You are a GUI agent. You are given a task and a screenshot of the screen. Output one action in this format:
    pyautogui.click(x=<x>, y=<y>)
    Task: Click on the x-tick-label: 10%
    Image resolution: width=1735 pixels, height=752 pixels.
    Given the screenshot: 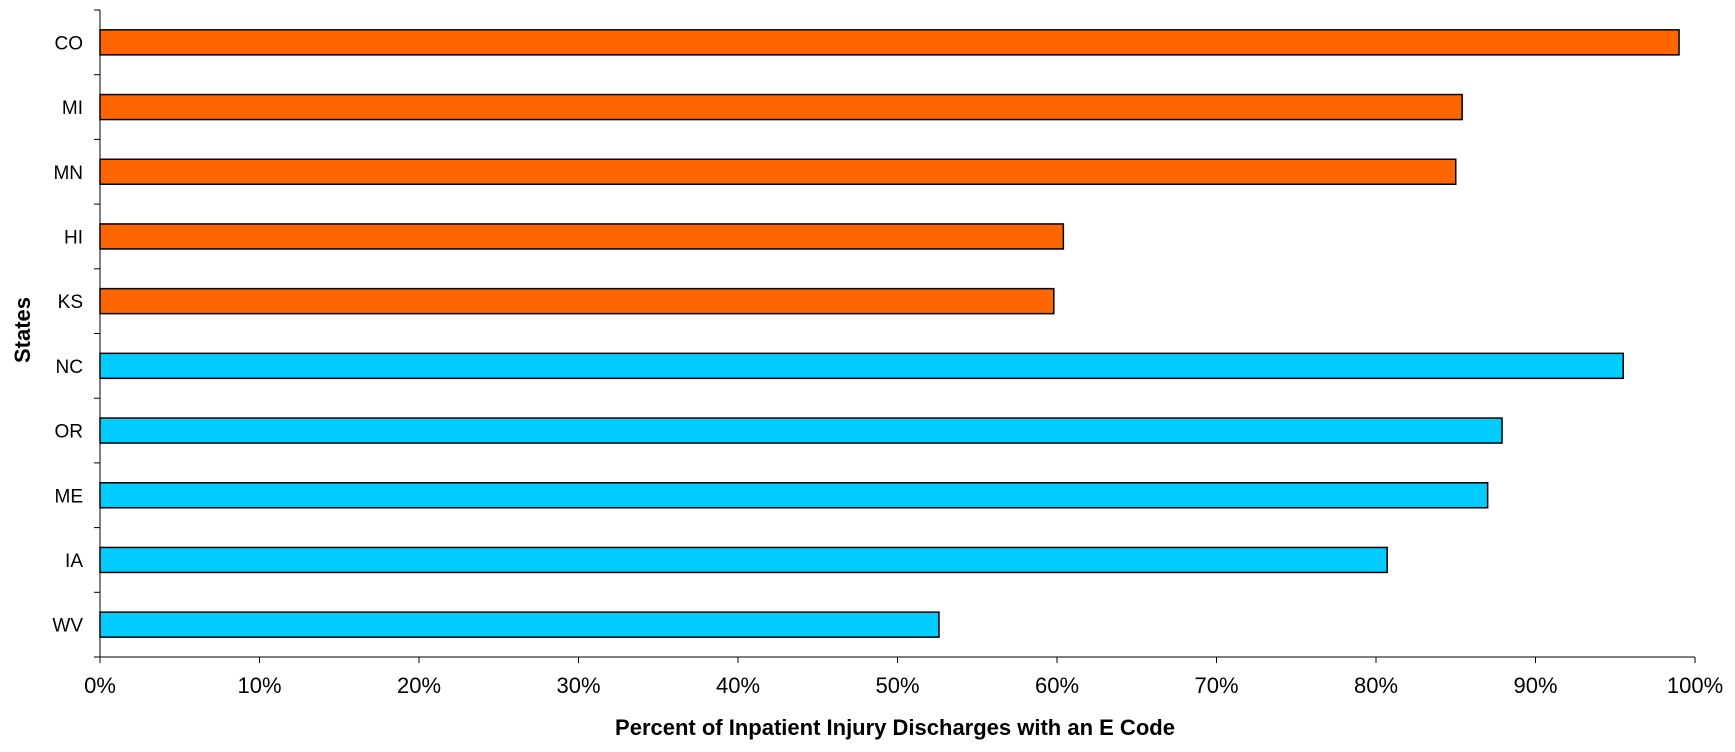 What is the action you would take?
    pyautogui.click(x=259, y=685)
    